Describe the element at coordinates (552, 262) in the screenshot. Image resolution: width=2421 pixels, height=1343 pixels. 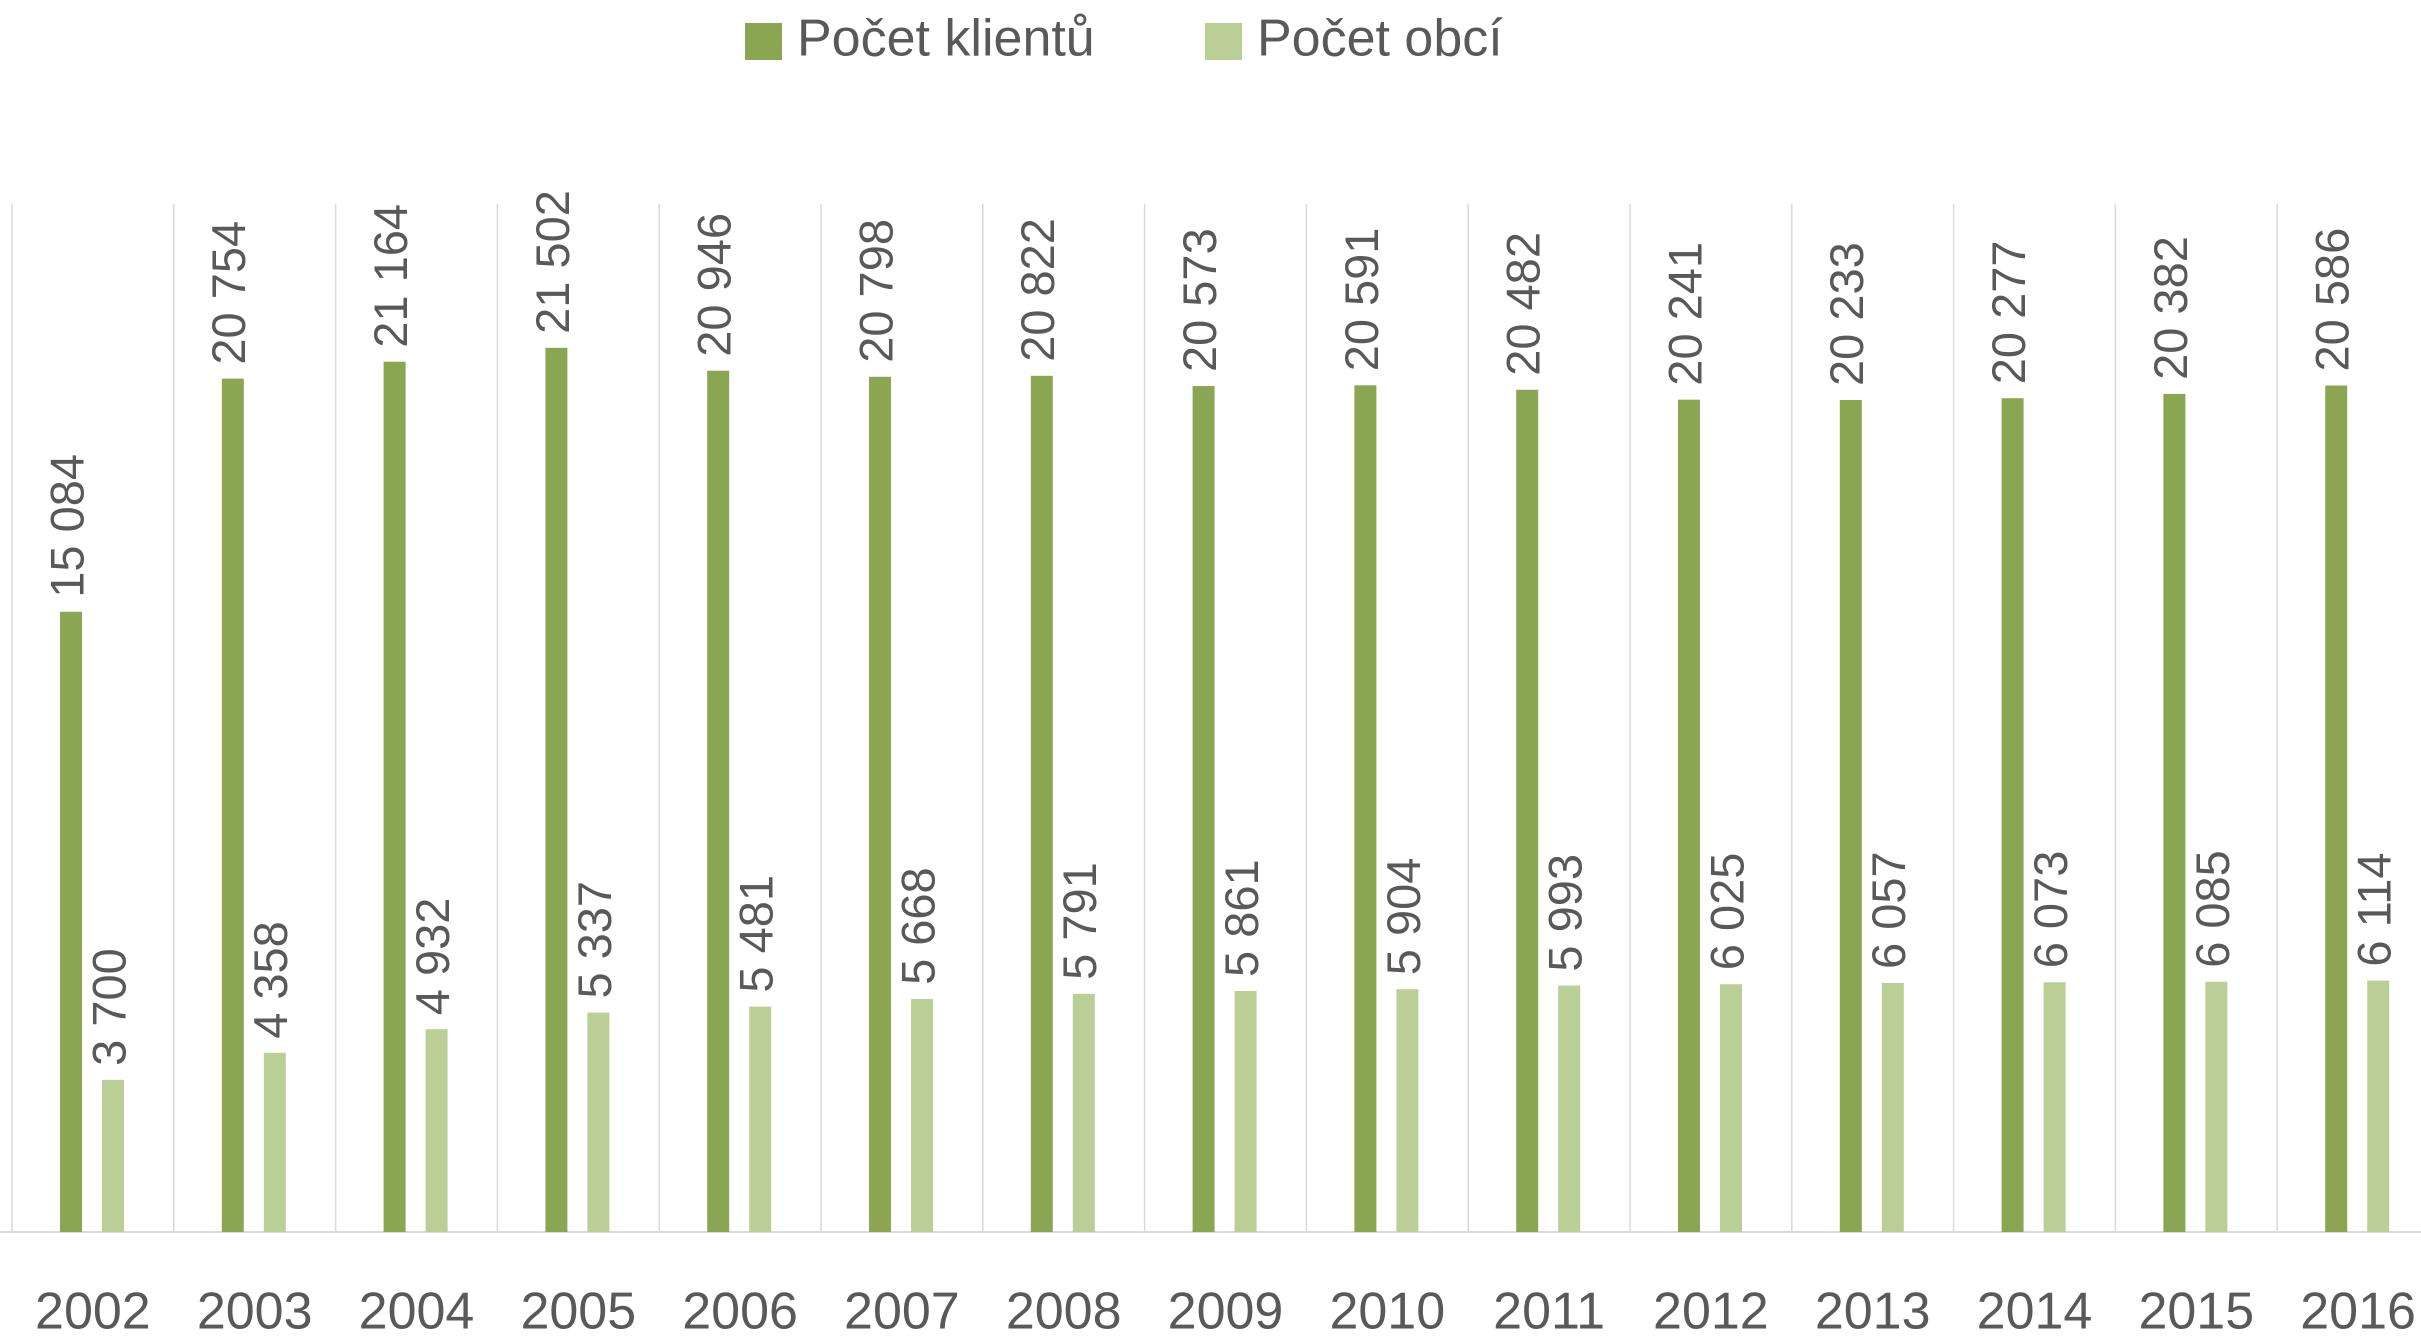
I see `data-label: 21 502` at that location.